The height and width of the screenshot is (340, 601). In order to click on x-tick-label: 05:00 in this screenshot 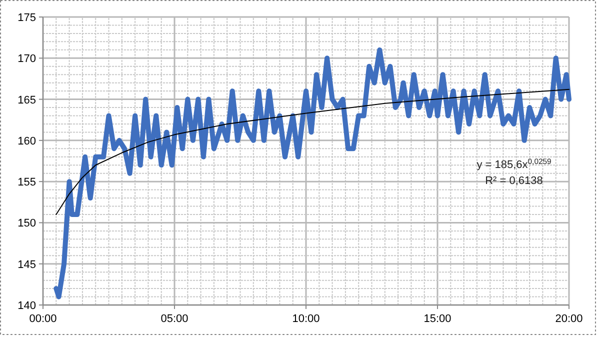, I will do `click(174, 319)`.